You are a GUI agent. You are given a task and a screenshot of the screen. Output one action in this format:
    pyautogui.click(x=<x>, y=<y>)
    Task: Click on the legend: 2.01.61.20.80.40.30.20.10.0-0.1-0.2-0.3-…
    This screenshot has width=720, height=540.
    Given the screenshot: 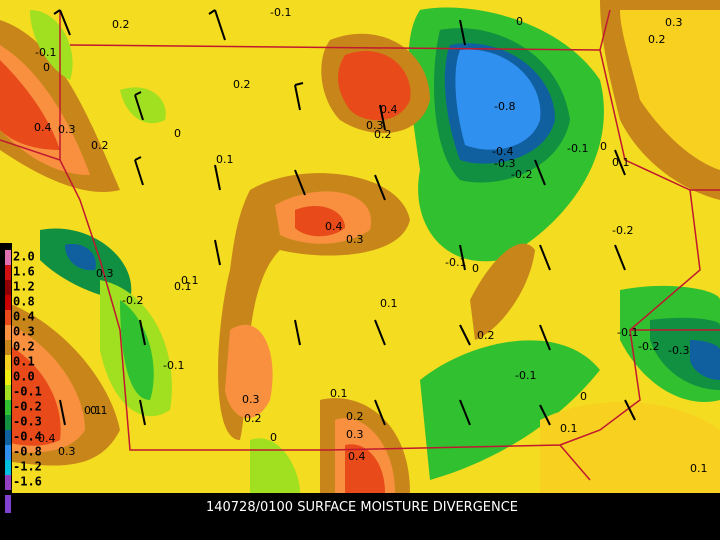 What is the action you would take?
    pyautogui.click(x=23, y=370)
    